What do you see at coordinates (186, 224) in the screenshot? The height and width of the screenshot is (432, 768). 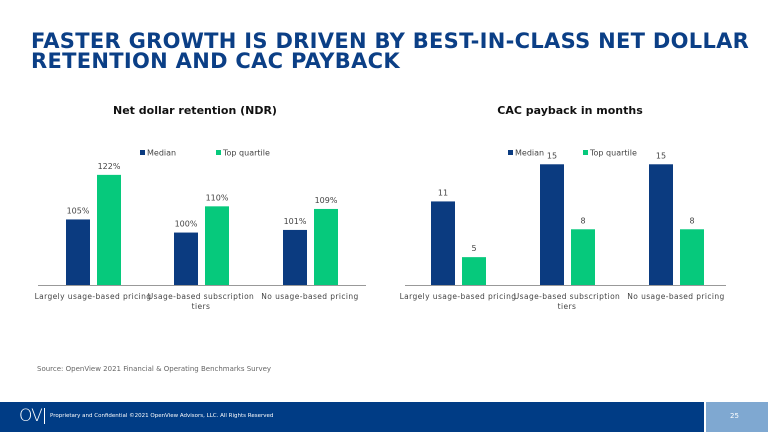 I see `data-label: 100%` at bounding box center [186, 224].